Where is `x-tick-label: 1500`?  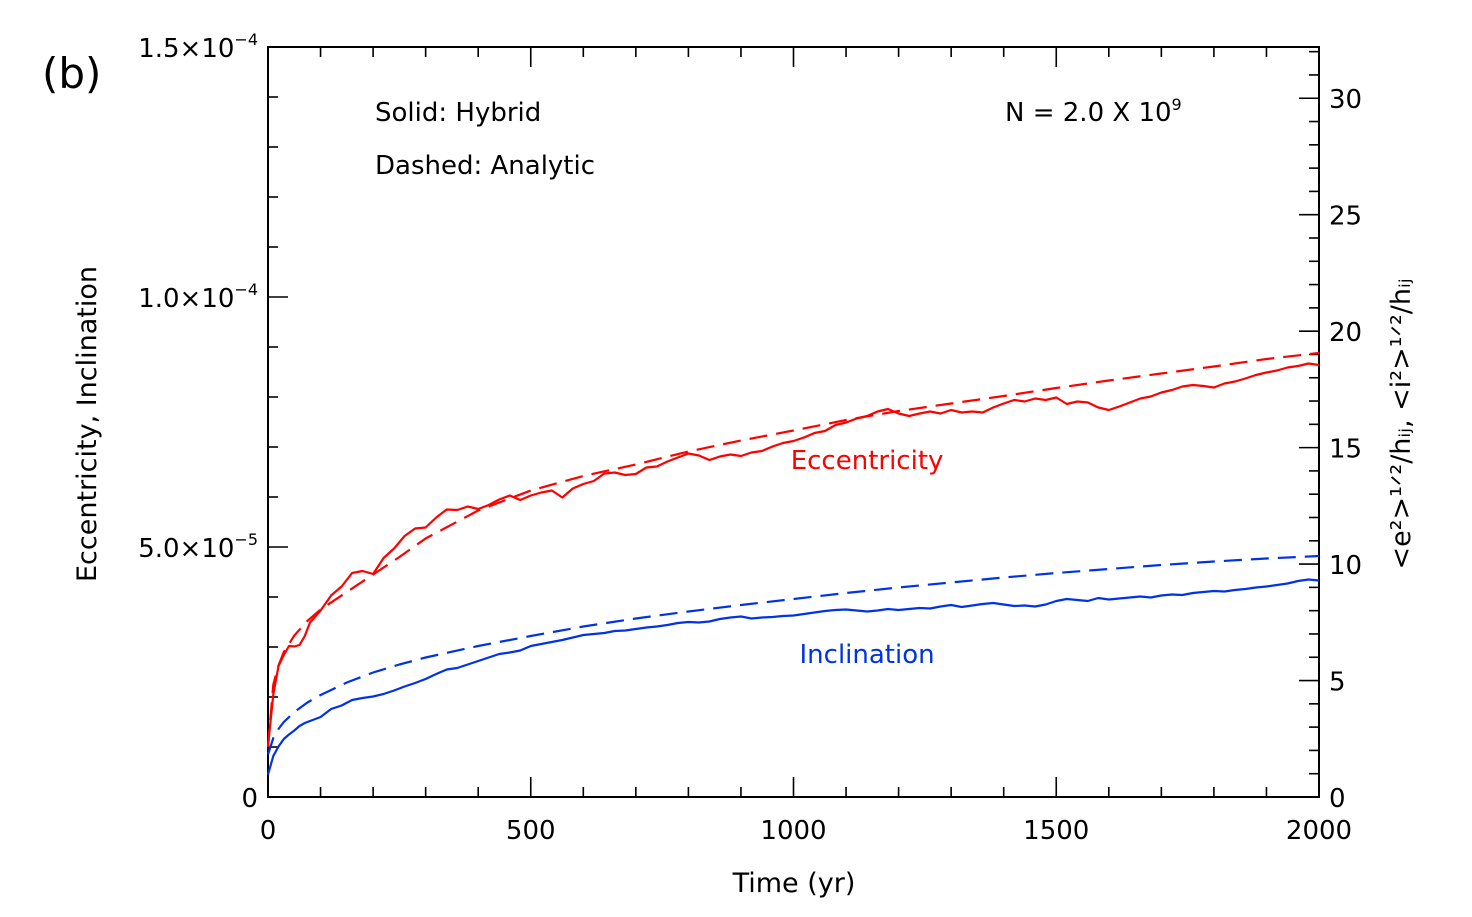
x-tick-label: 1500 is located at coordinates (1056, 831).